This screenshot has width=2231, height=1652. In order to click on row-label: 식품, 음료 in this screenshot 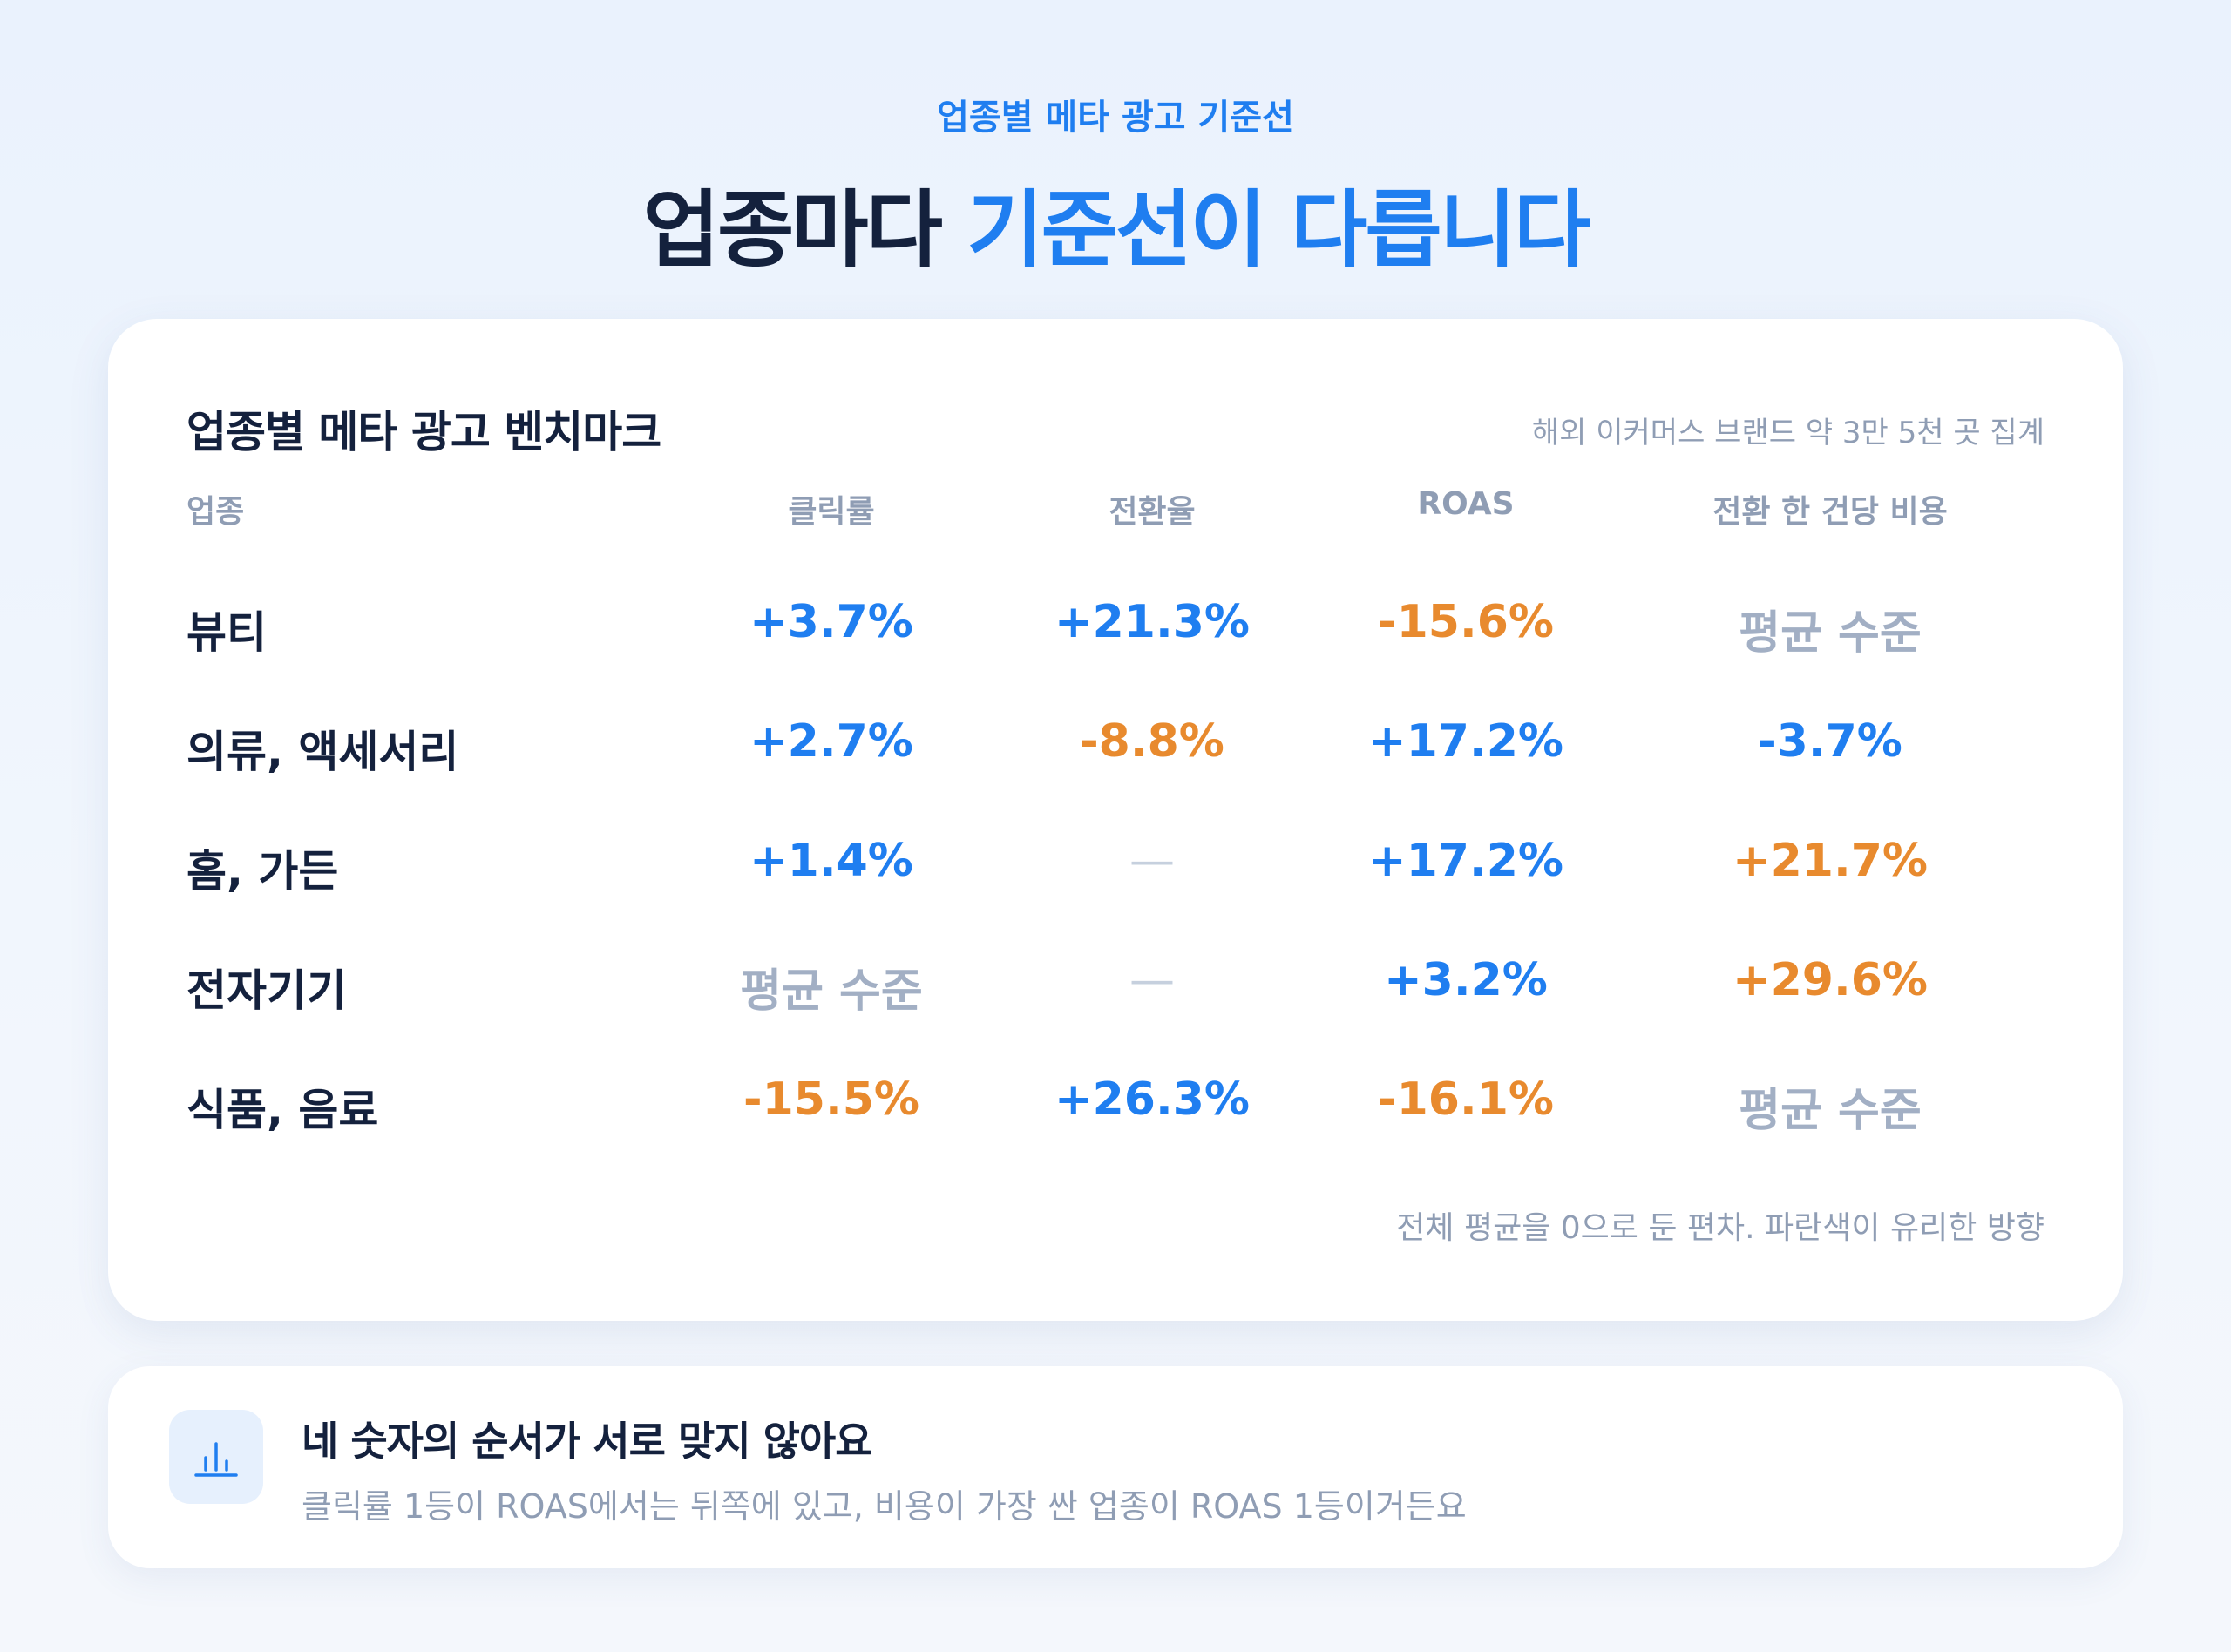, I will do `click(282, 1110)`.